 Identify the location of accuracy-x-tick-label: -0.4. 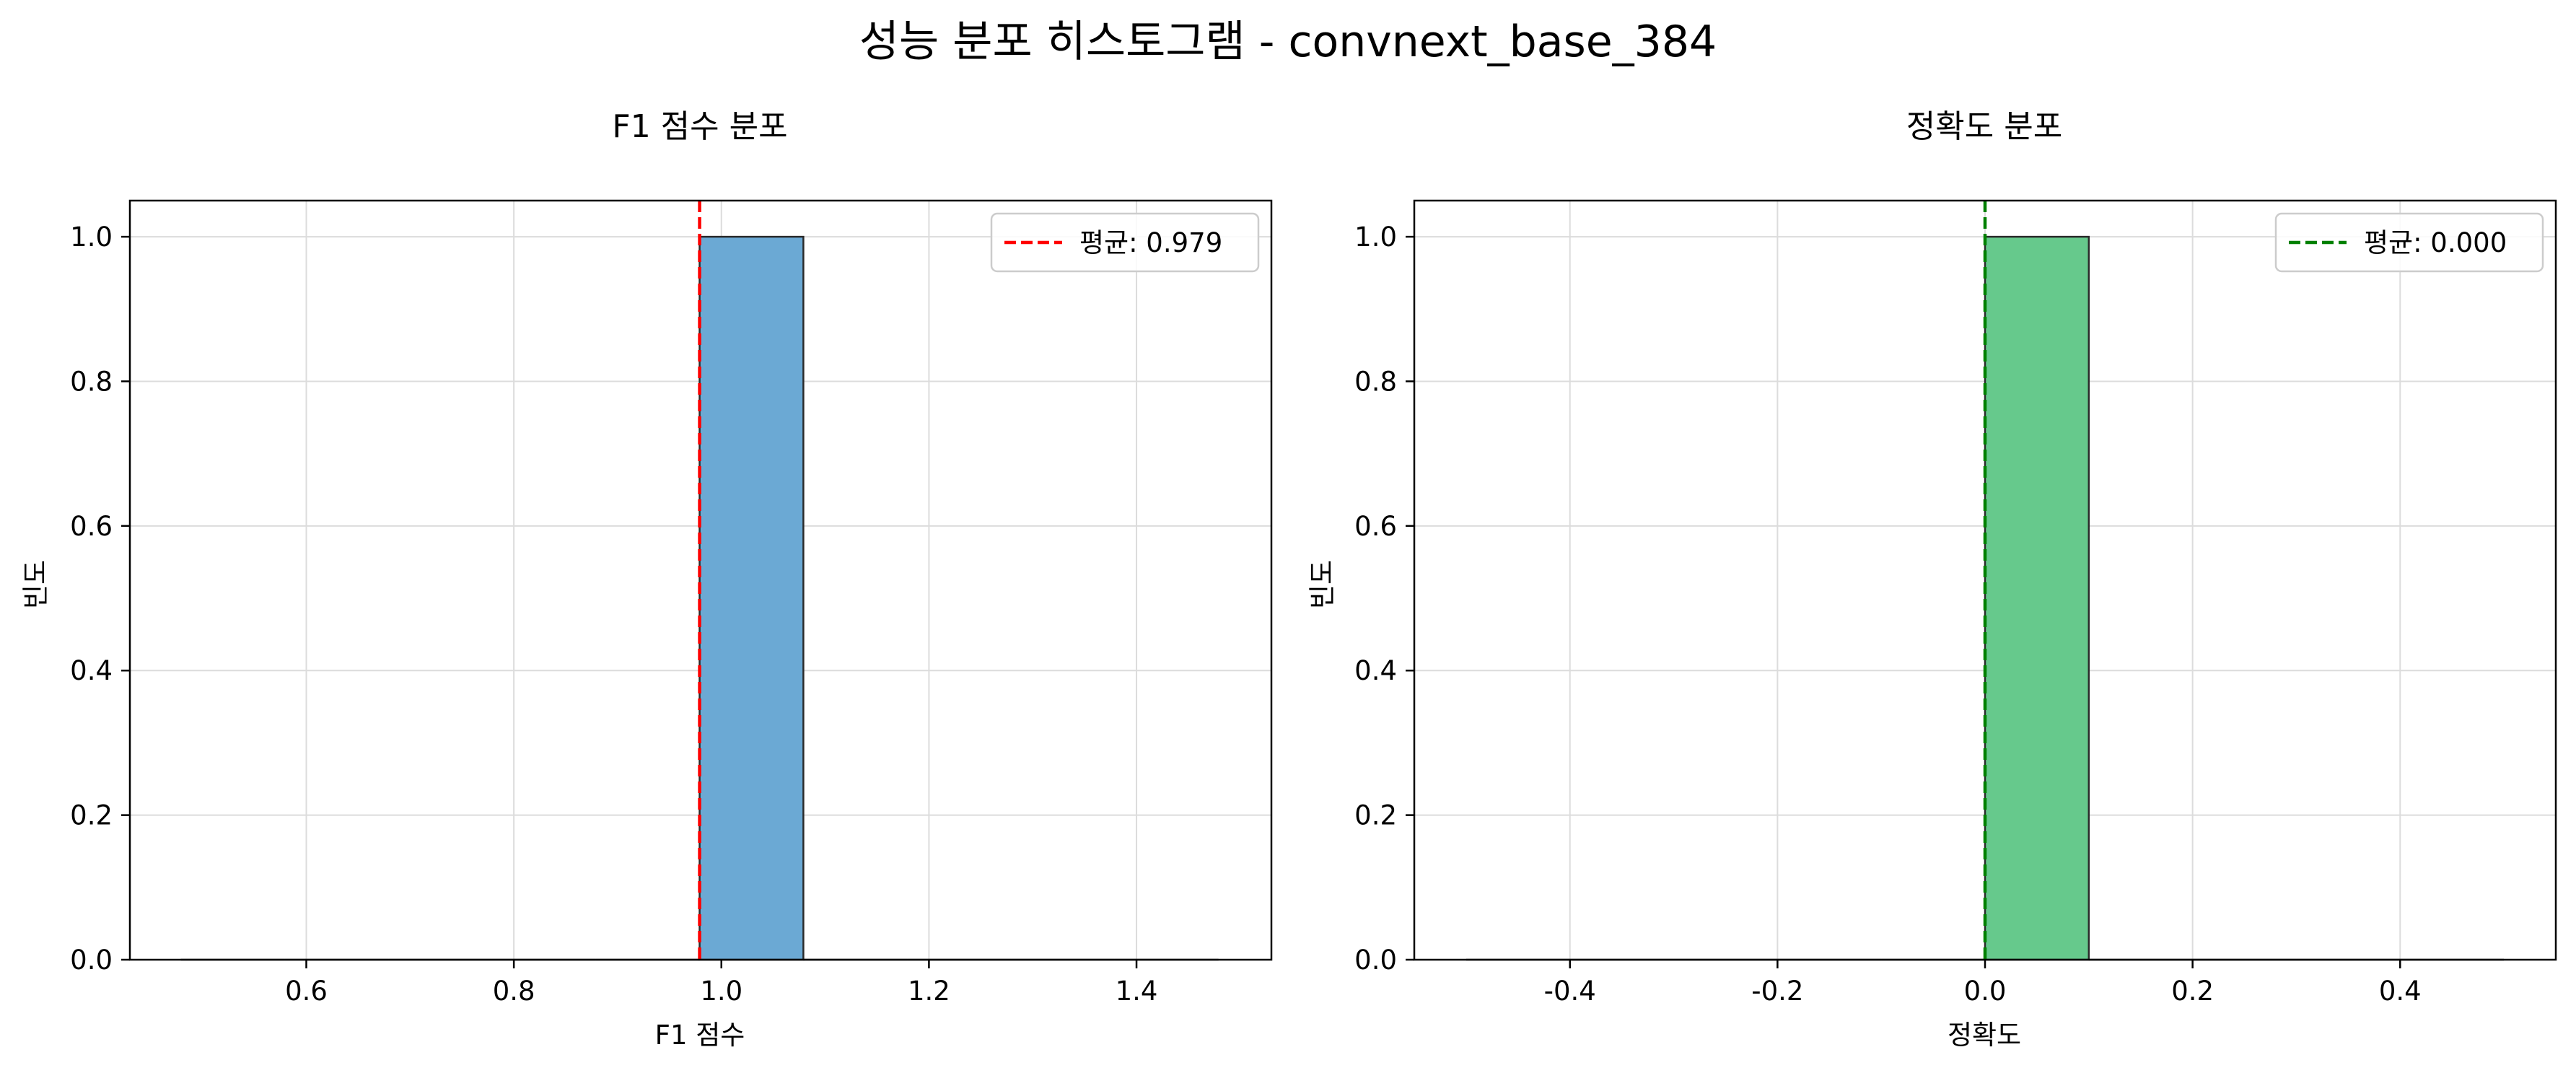
(1570, 991).